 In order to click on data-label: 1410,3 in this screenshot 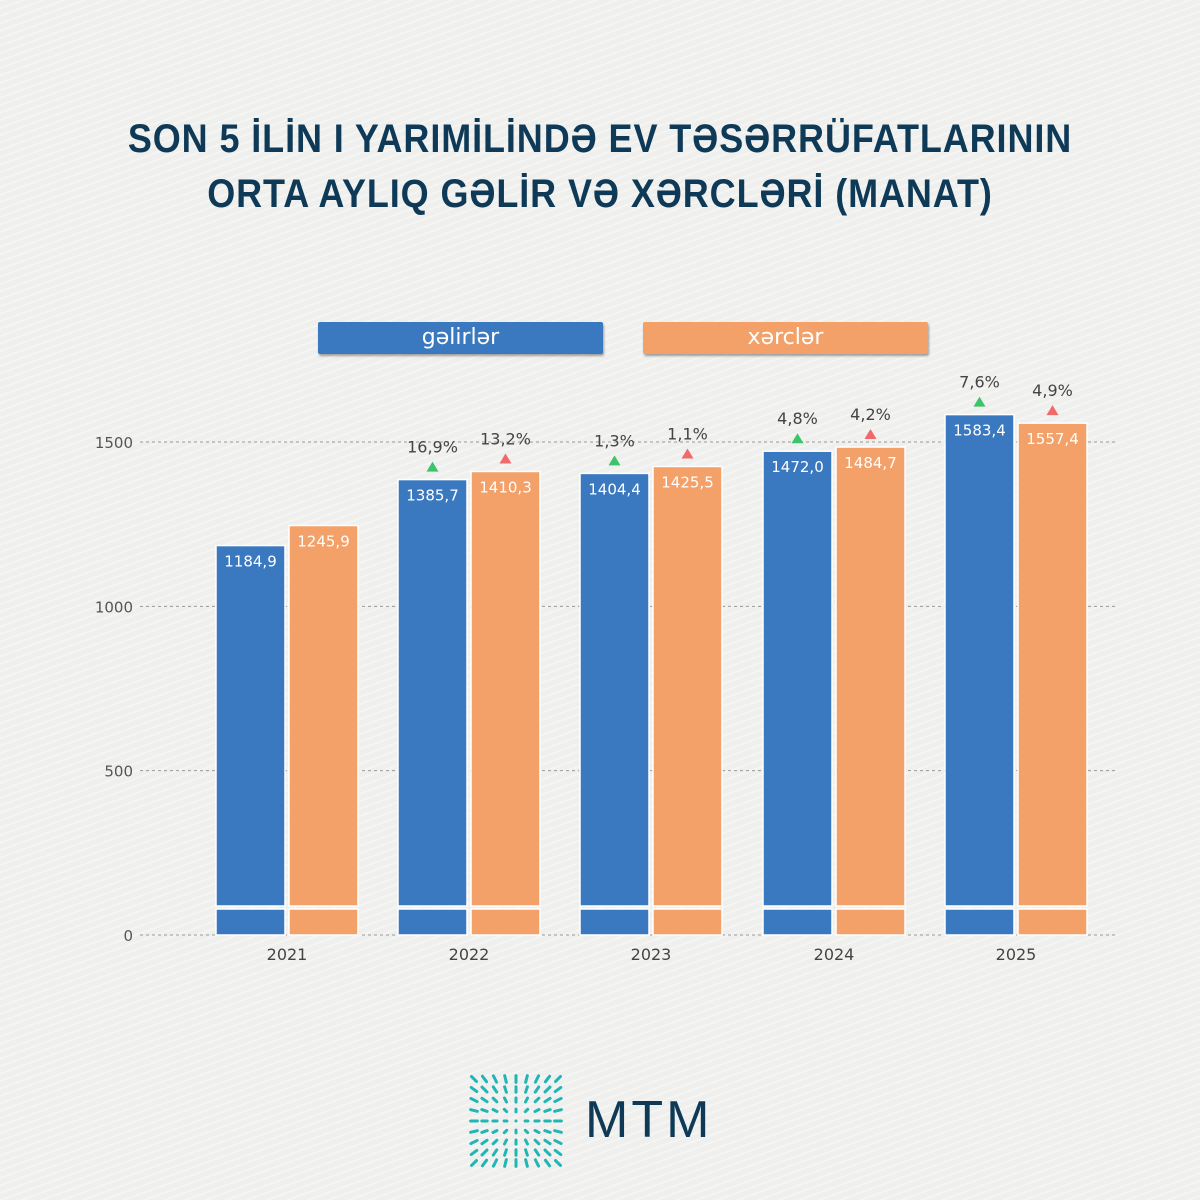, I will do `click(505, 487)`.